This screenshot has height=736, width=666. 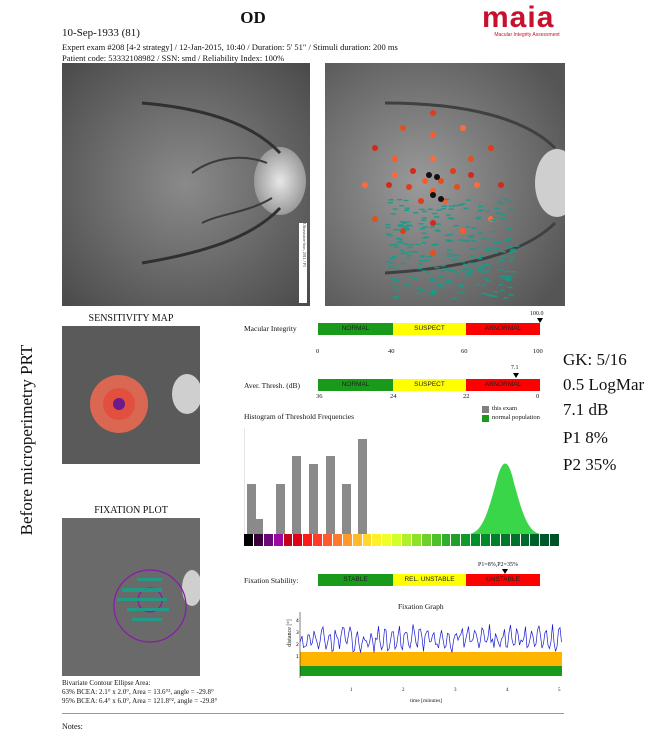 I want to click on fixation-trace, so click(x=431, y=638).